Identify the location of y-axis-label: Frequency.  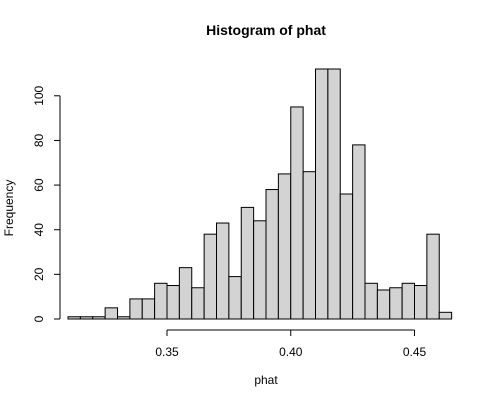
(9, 208).